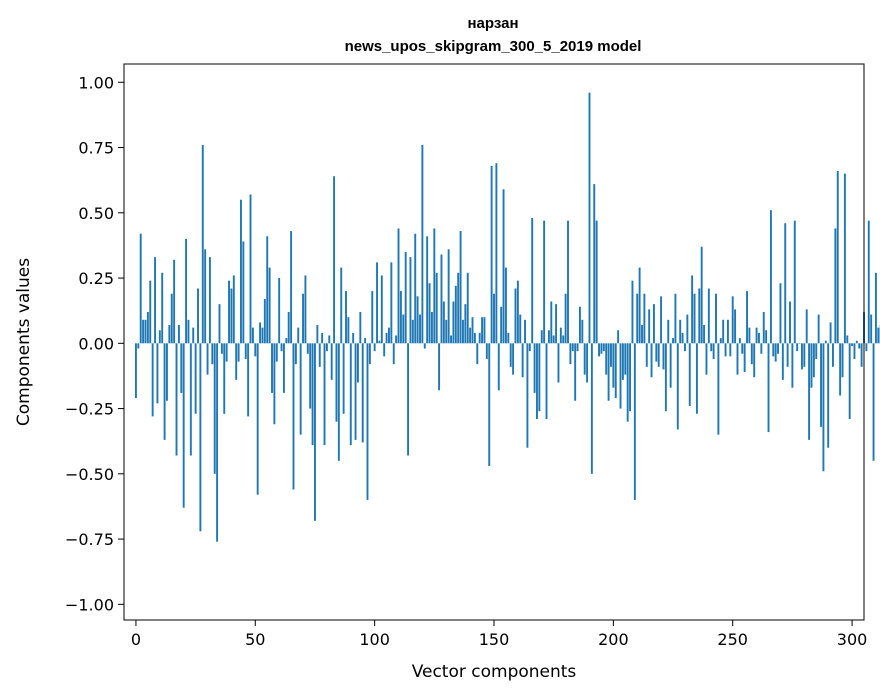  What do you see at coordinates (732, 639) in the screenshot?
I see `x-tick-label: 250` at bounding box center [732, 639].